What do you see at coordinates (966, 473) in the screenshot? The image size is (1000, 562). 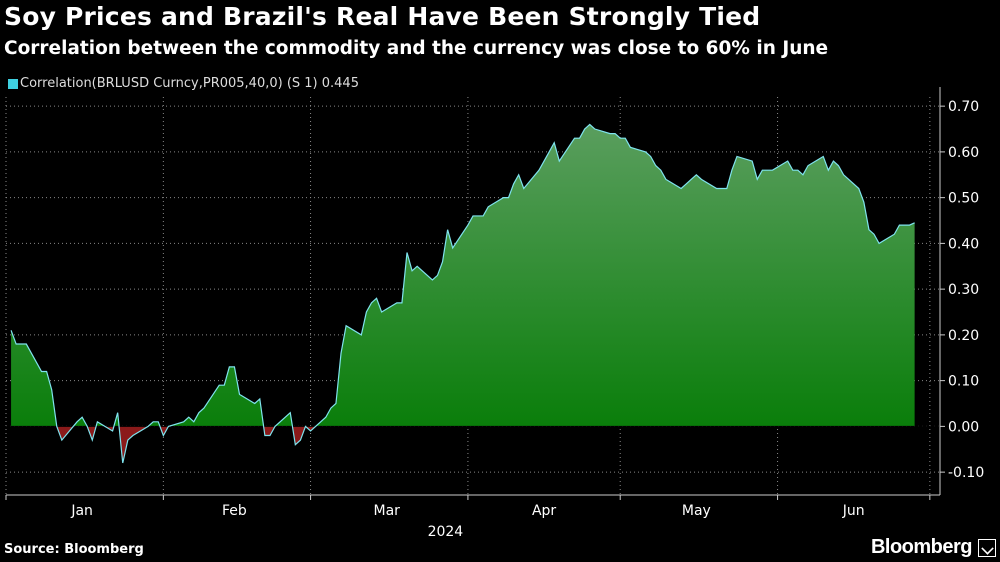 I see `y-tick-label: -0.10` at bounding box center [966, 473].